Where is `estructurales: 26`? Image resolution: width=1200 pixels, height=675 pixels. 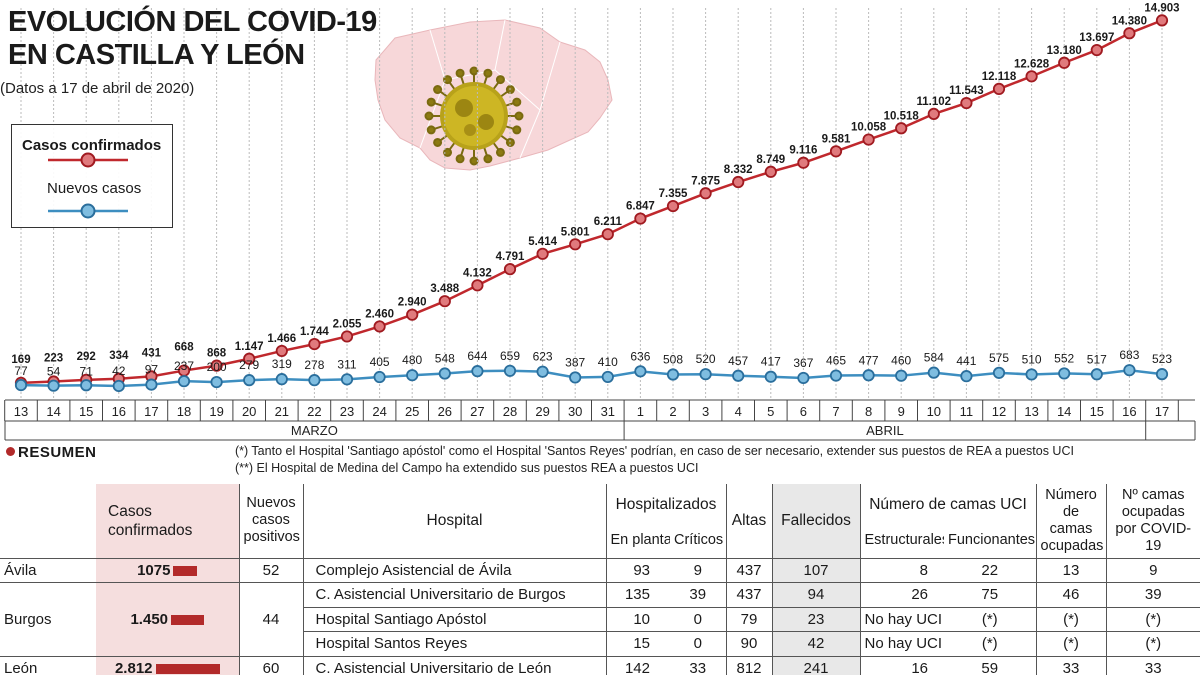
estructurales: 26 is located at coordinates (901, 594).